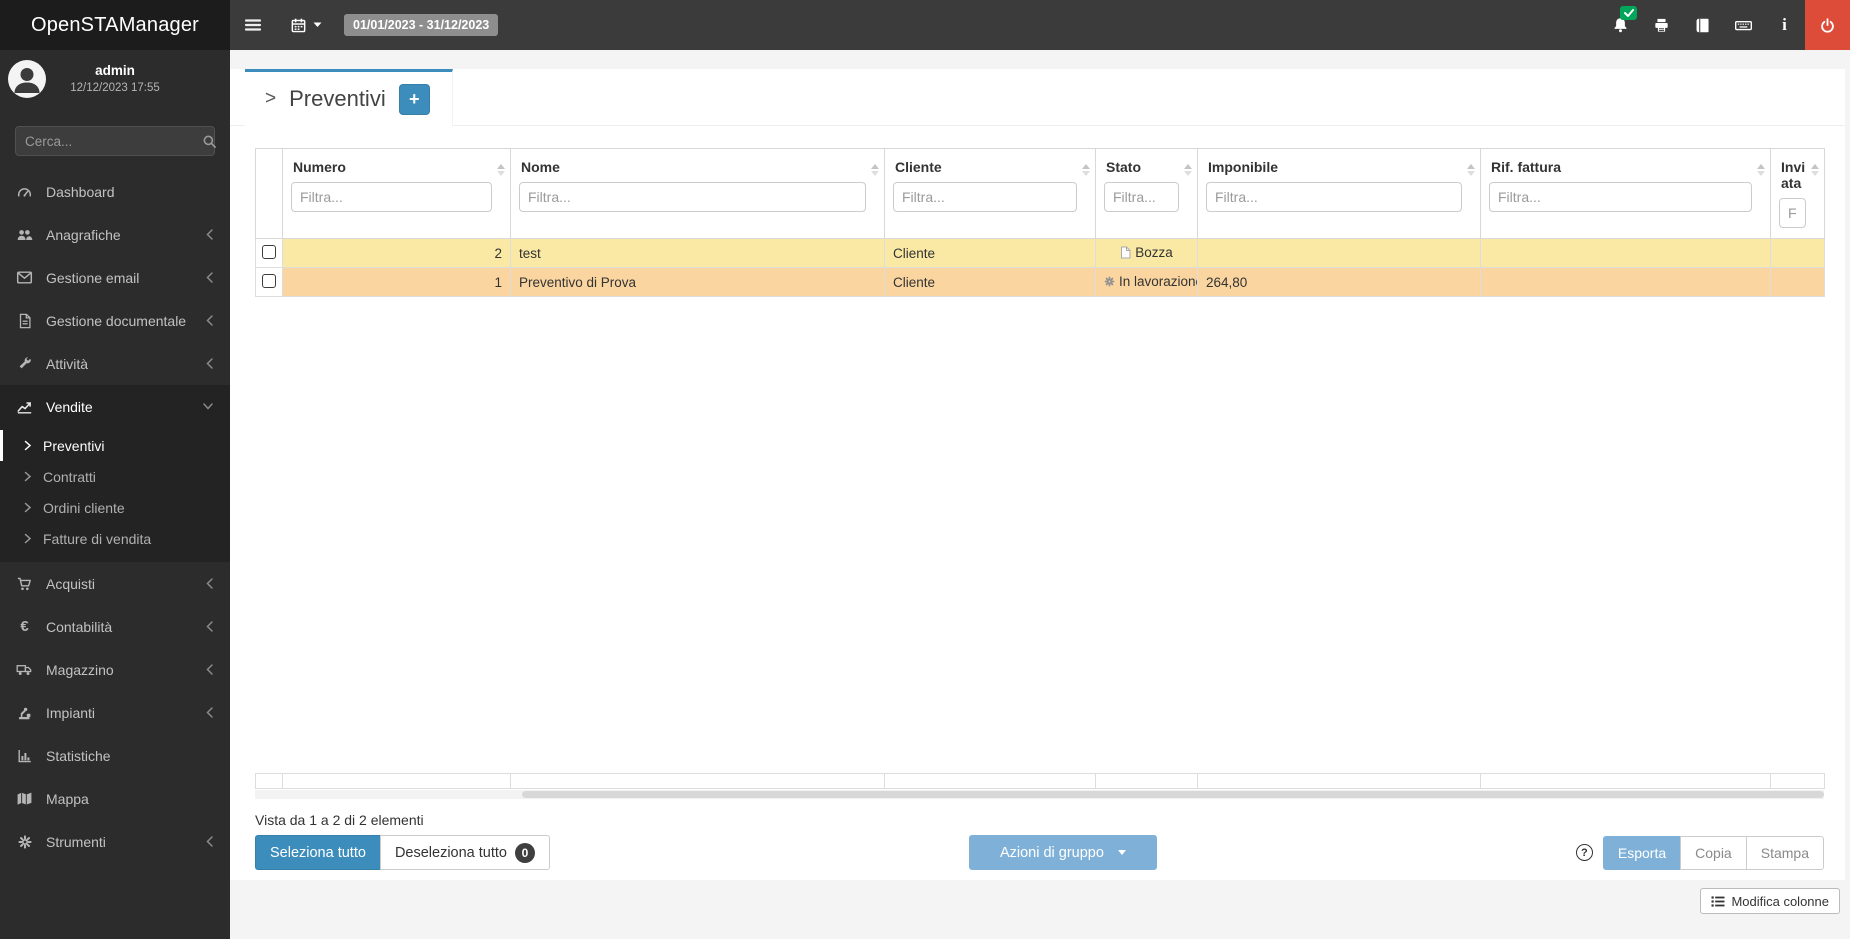 This screenshot has height=939, width=1850. What do you see at coordinates (253, 25) in the screenshot?
I see `sidebar-toggle-button` at bounding box center [253, 25].